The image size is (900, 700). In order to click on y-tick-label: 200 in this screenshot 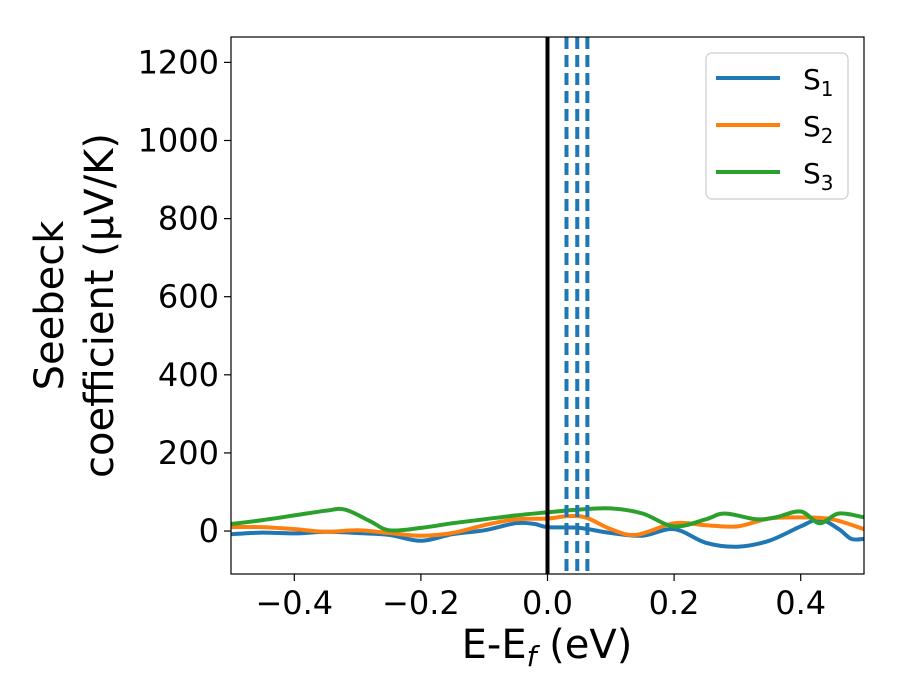, I will do `click(188, 453)`.